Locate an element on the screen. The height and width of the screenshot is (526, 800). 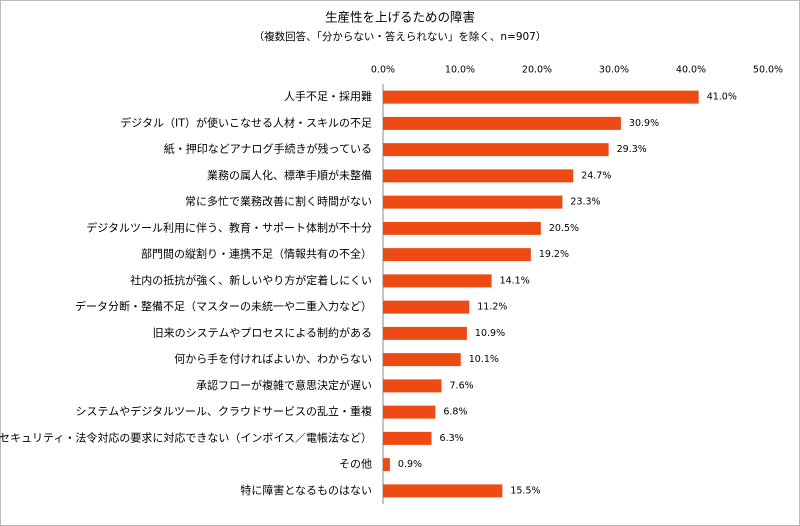
value-label: 29.3% is located at coordinates (632, 149).